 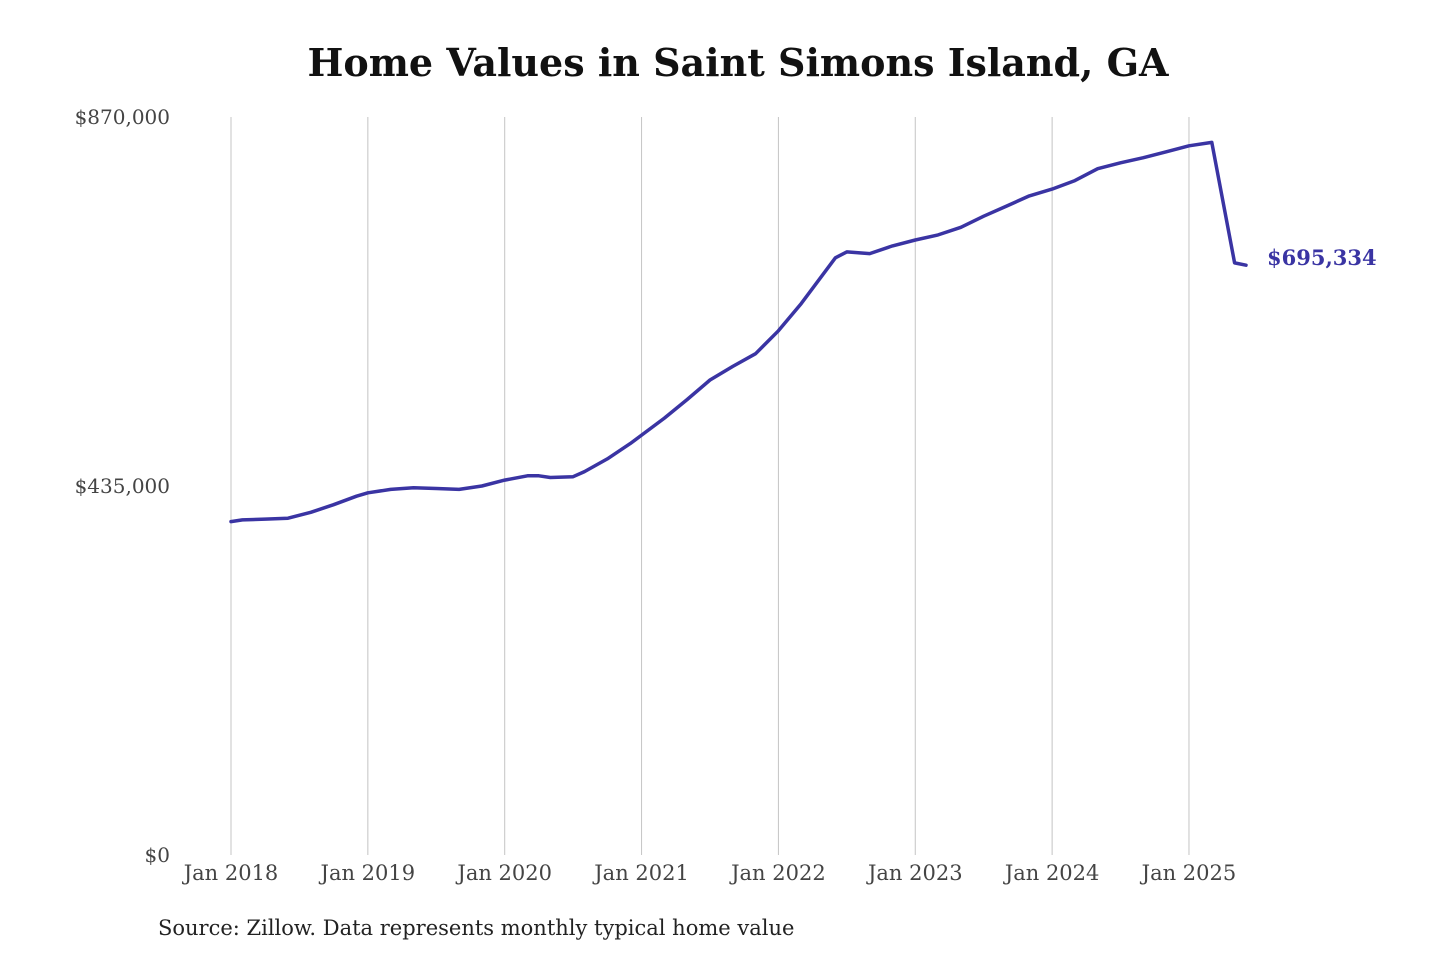 I want to click on y-tick-label: $435,000, so click(x=122, y=486).